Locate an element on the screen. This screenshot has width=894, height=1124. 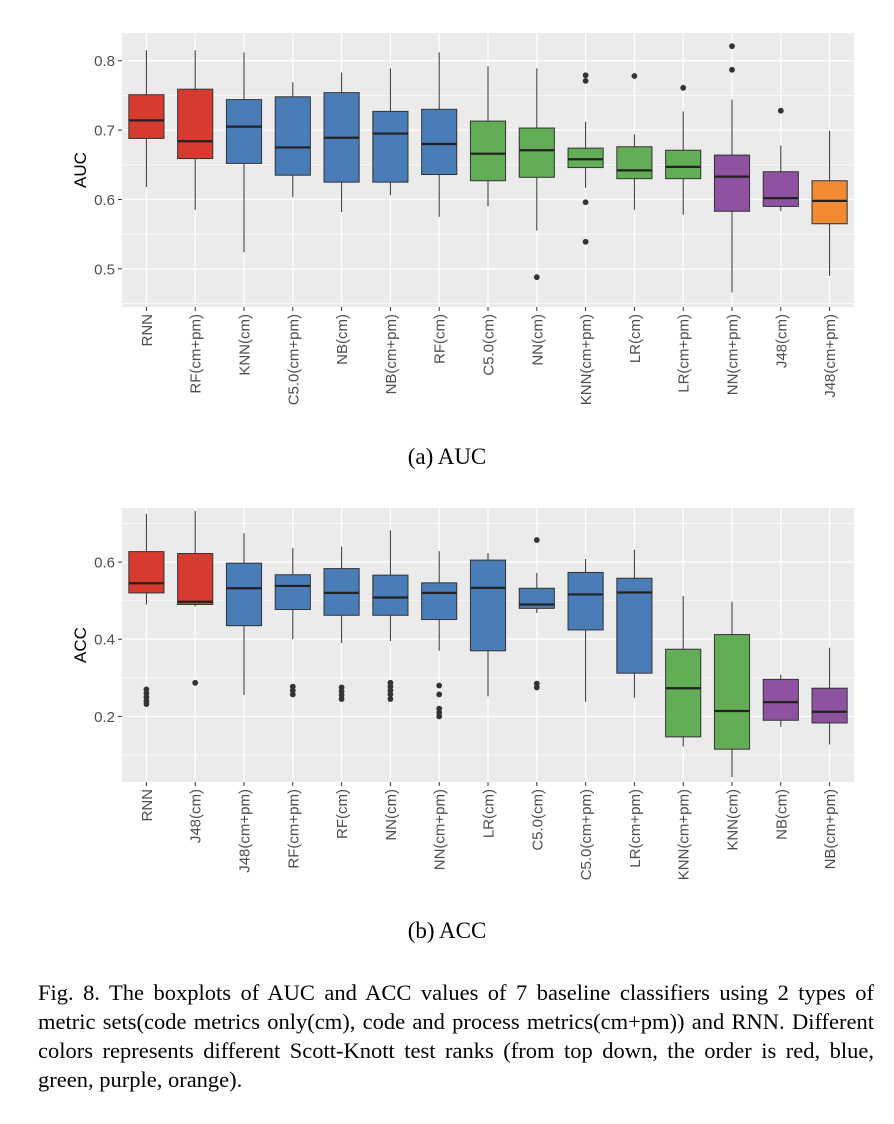
y-tick-label: 0.4 is located at coordinates (104, 640).